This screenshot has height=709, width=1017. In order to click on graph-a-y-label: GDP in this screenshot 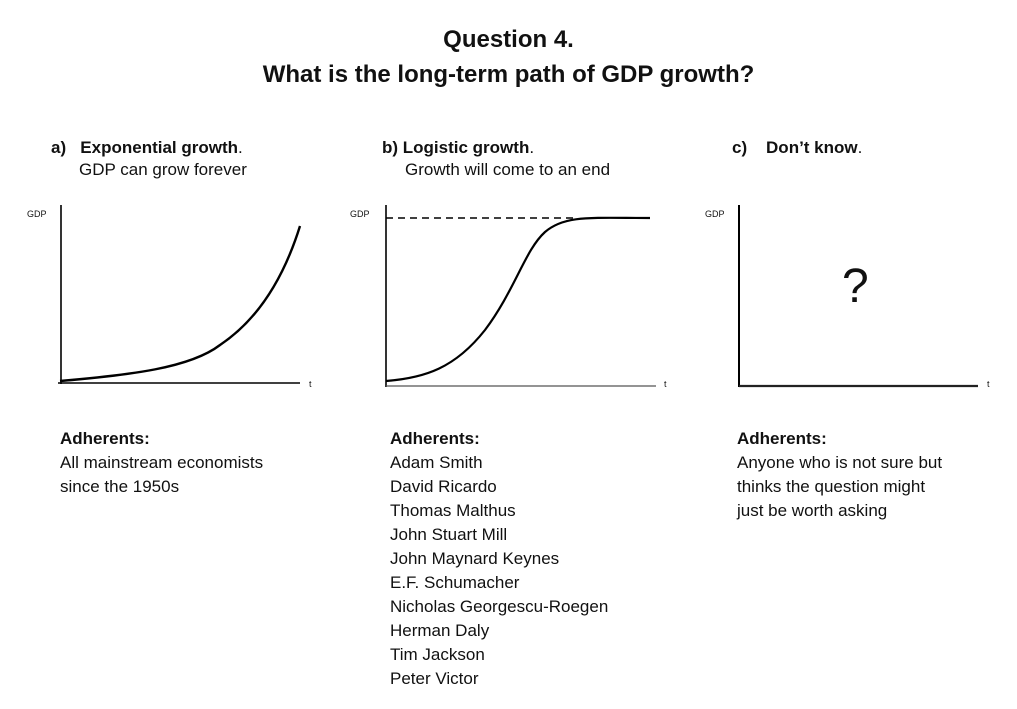, I will do `click(37, 214)`.